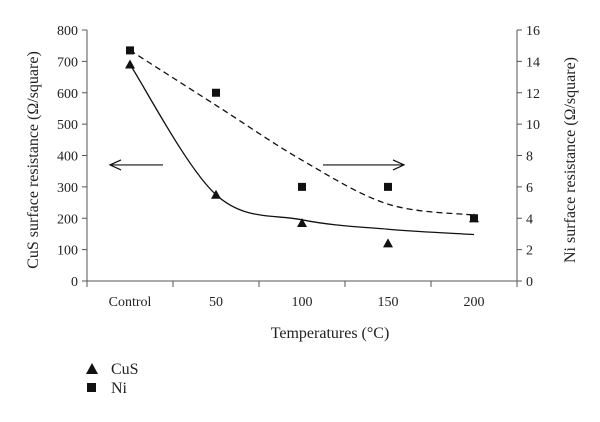  What do you see at coordinates (388, 302) in the screenshot?
I see `x-tick-label: 150` at bounding box center [388, 302].